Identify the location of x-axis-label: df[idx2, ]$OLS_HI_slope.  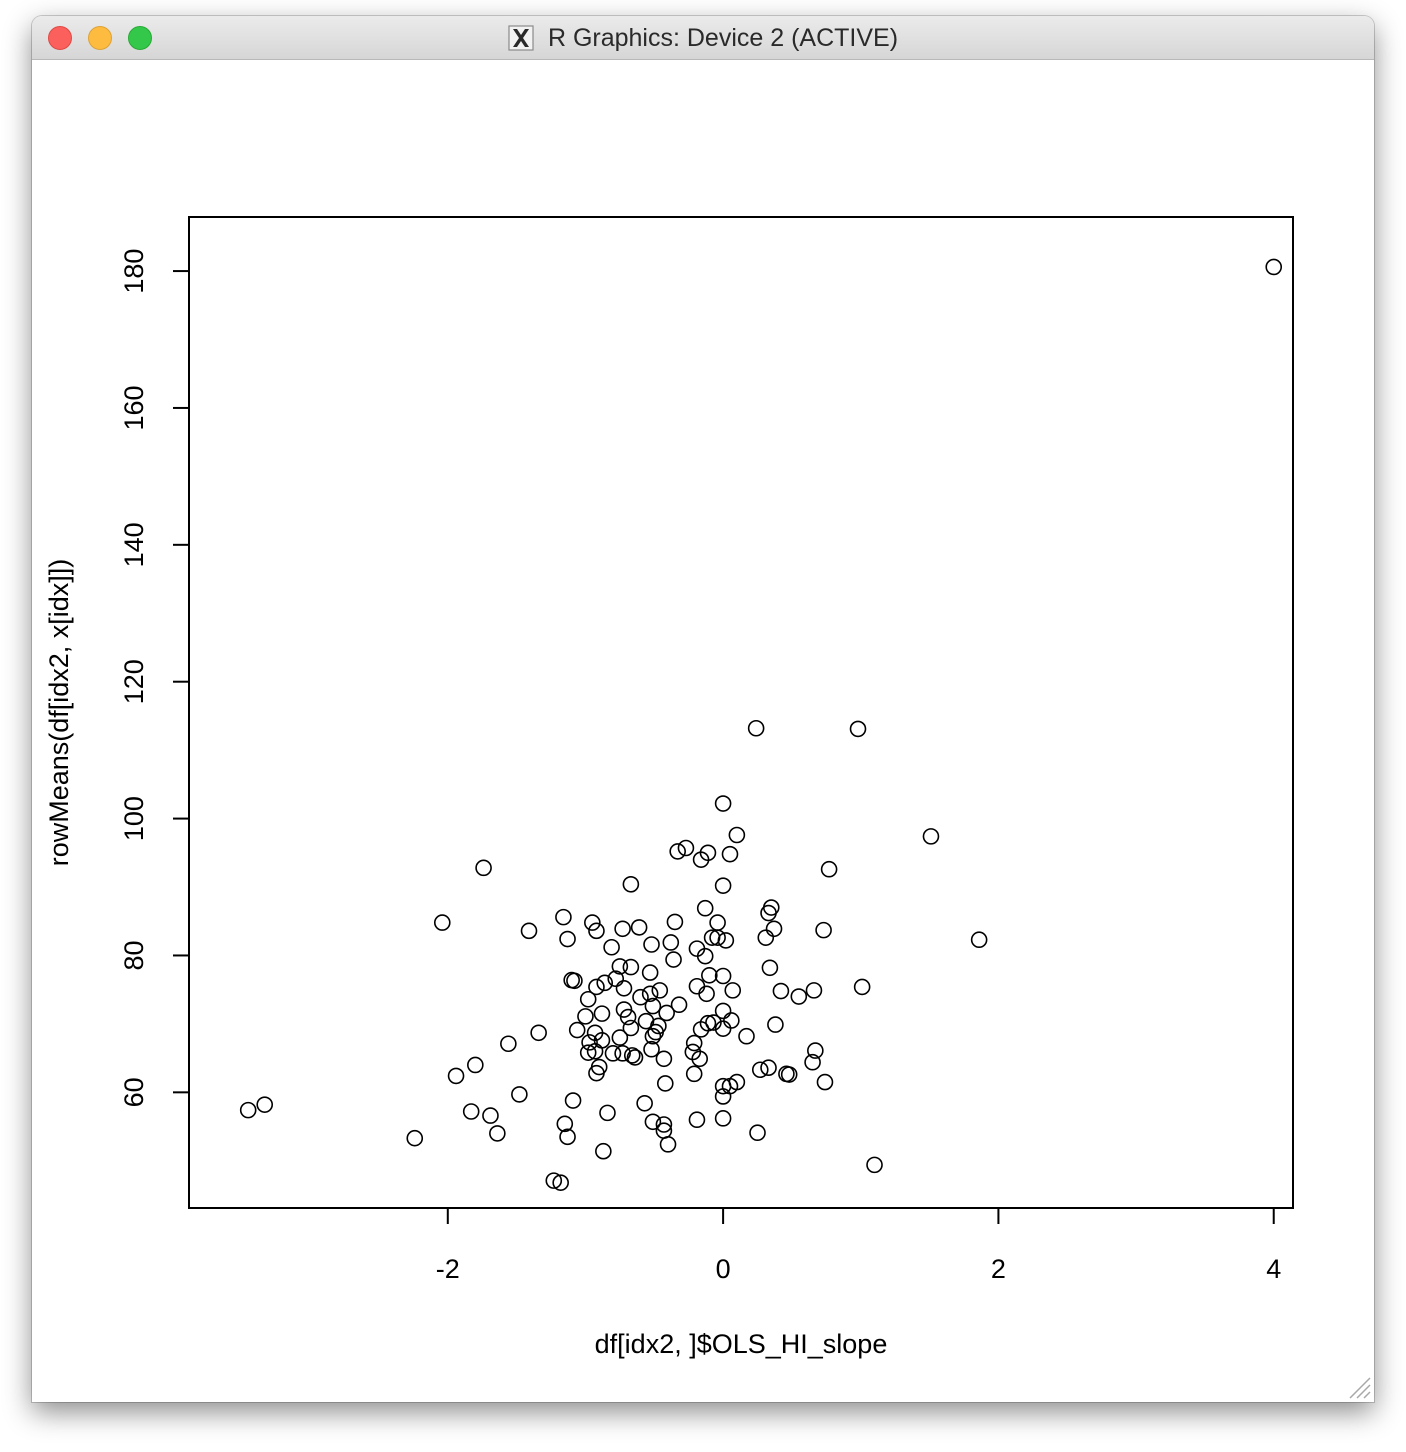
(741, 1344).